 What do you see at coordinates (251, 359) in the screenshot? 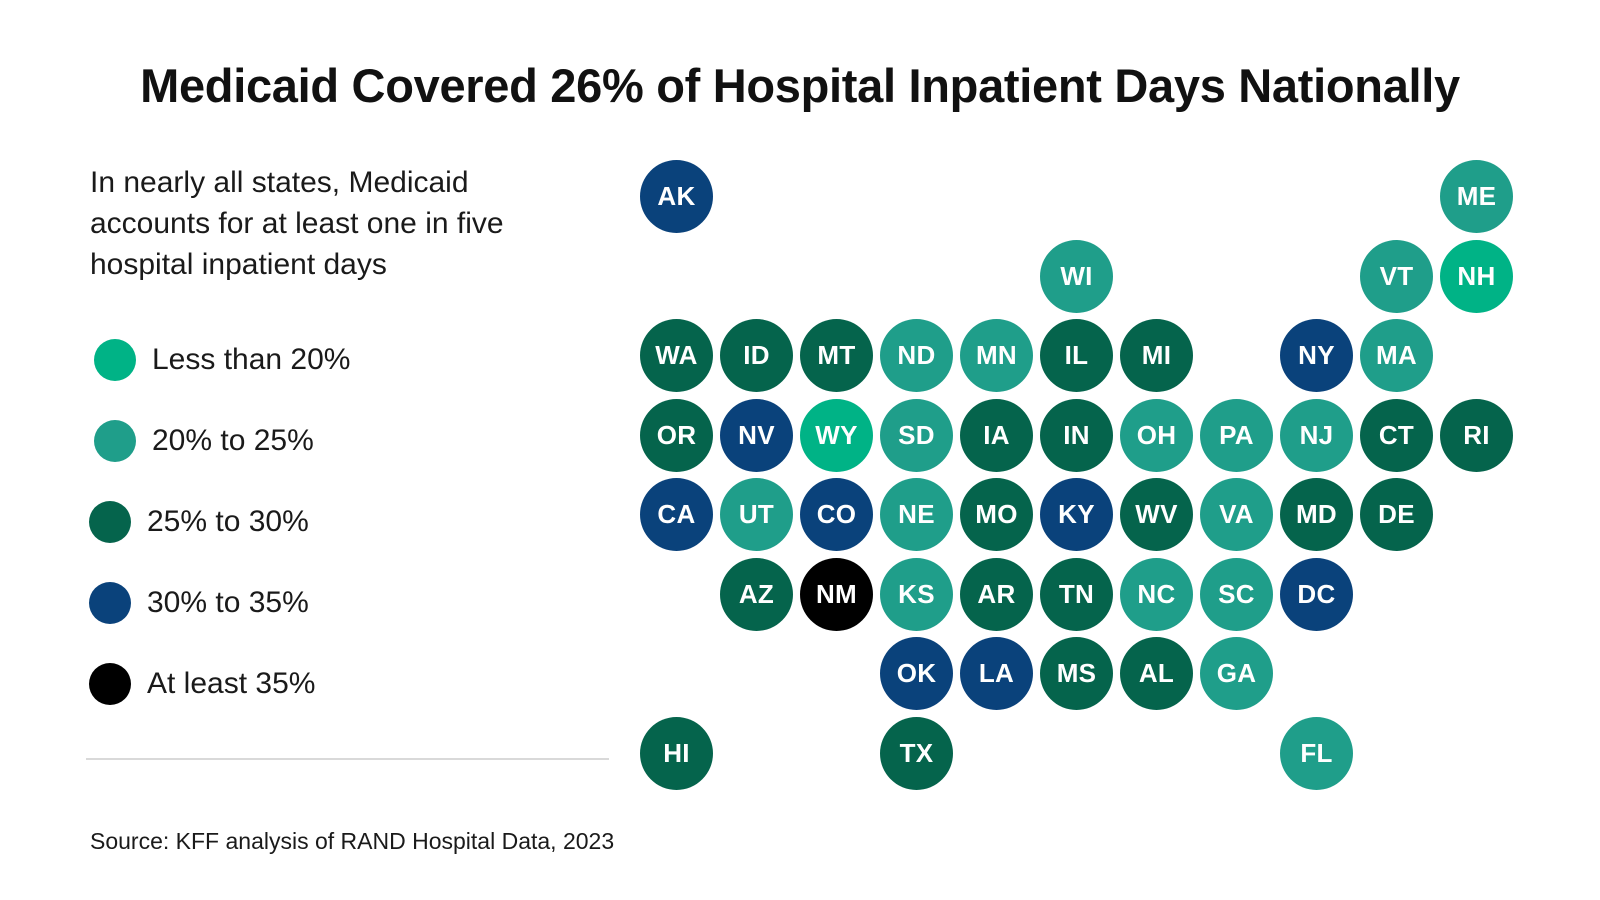
I see `legend-label: Less than 20%` at bounding box center [251, 359].